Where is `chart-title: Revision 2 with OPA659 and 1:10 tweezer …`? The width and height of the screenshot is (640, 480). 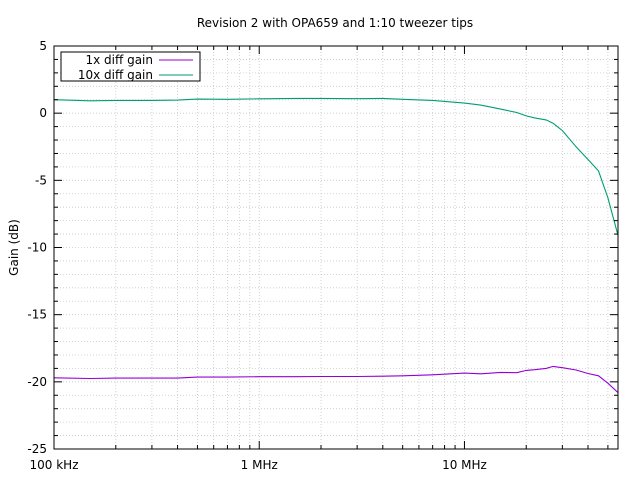 chart-title: Revision 2 with OPA659 and 1:10 tweezer … is located at coordinates (335, 23).